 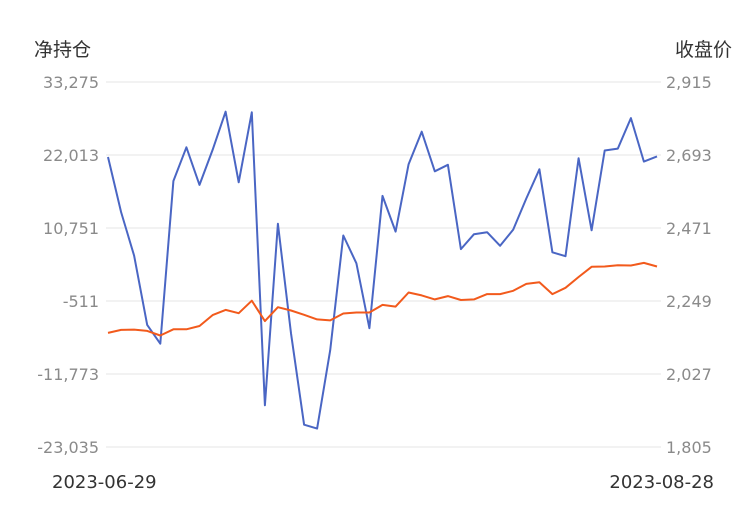 What do you see at coordinates (71, 155) in the screenshot?
I see `left-tick-label: 22,013` at bounding box center [71, 155].